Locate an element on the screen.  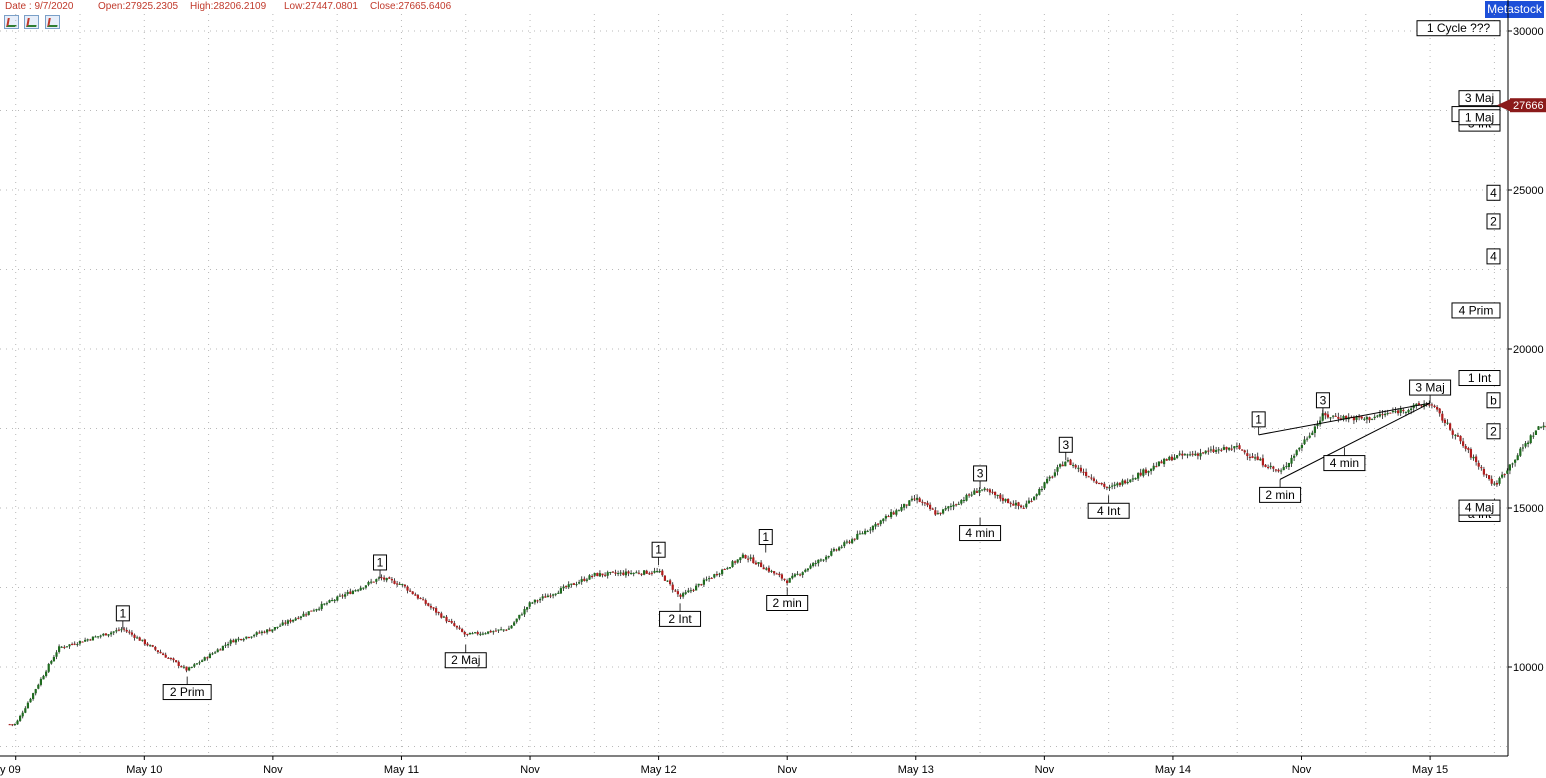
annotation-label: 1 is located at coordinates (765, 537).